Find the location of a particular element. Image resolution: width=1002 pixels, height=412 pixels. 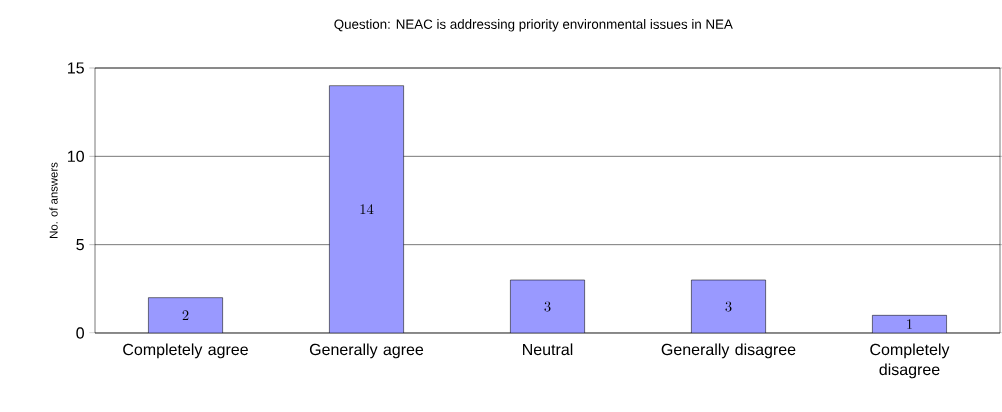

x-tick-label: Completely disagree is located at coordinates (910, 361).